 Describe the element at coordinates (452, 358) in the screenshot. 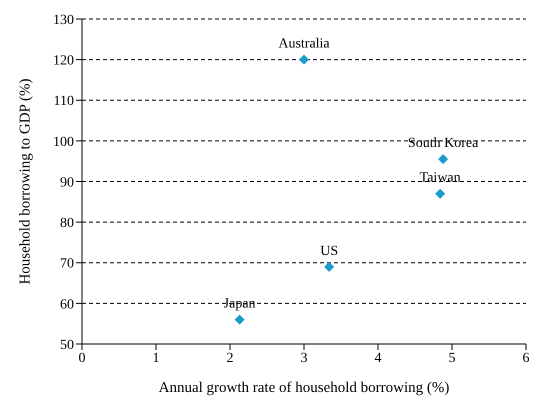

I see `x-tick-label: 5` at that location.